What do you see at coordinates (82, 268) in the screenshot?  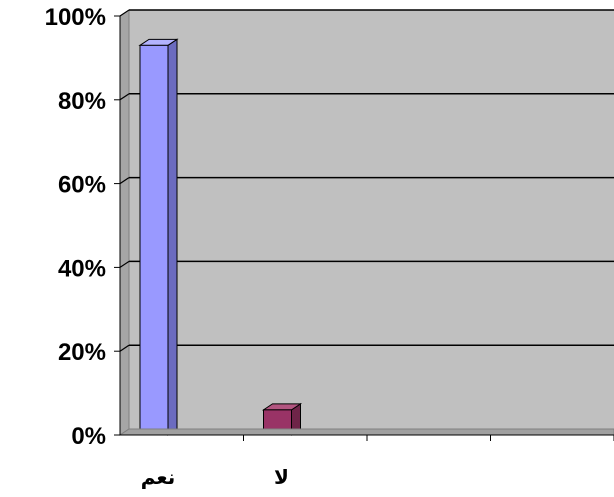 I see `y-tick-label-2: 40%` at bounding box center [82, 268].